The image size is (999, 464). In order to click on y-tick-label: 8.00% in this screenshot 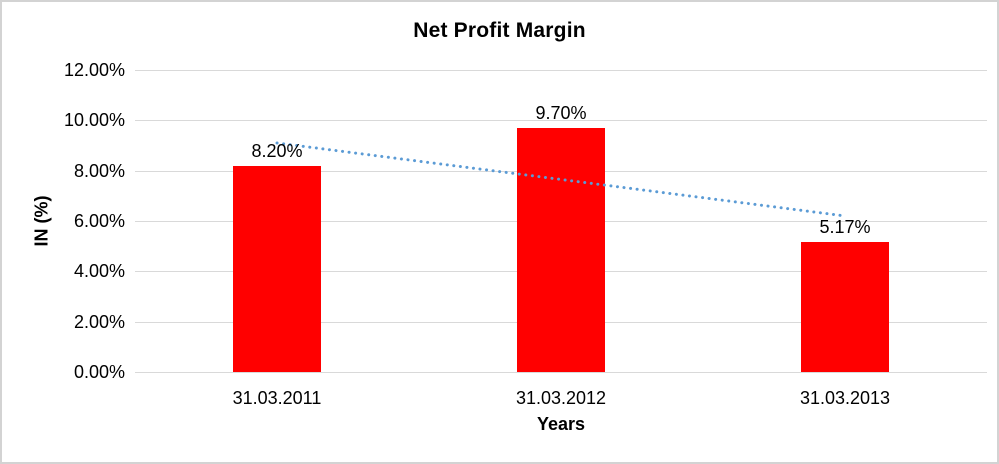, I will do `click(99, 171)`.